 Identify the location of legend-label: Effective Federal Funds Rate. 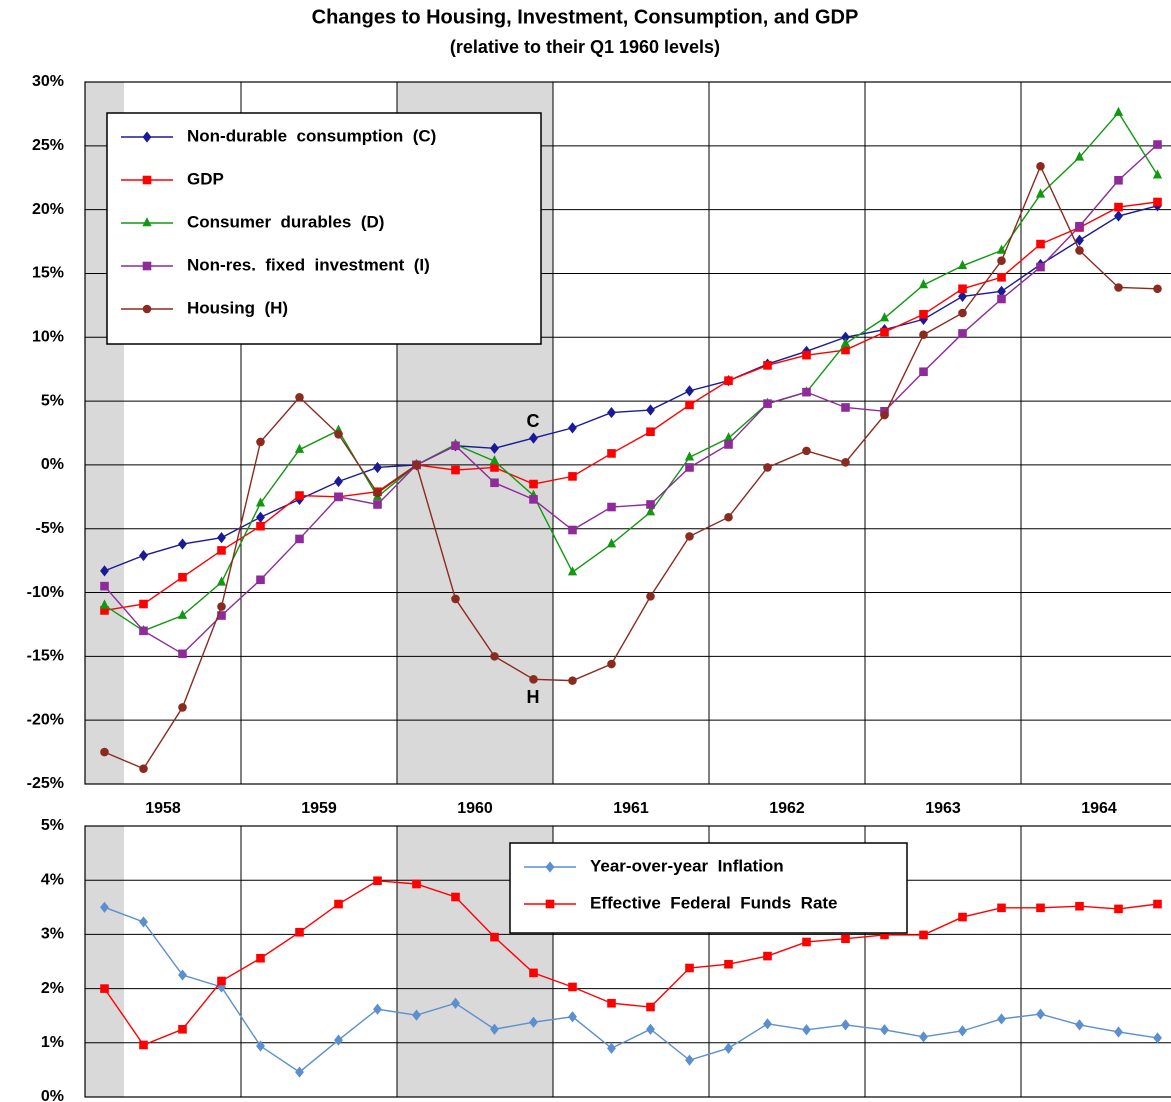
(714, 902).